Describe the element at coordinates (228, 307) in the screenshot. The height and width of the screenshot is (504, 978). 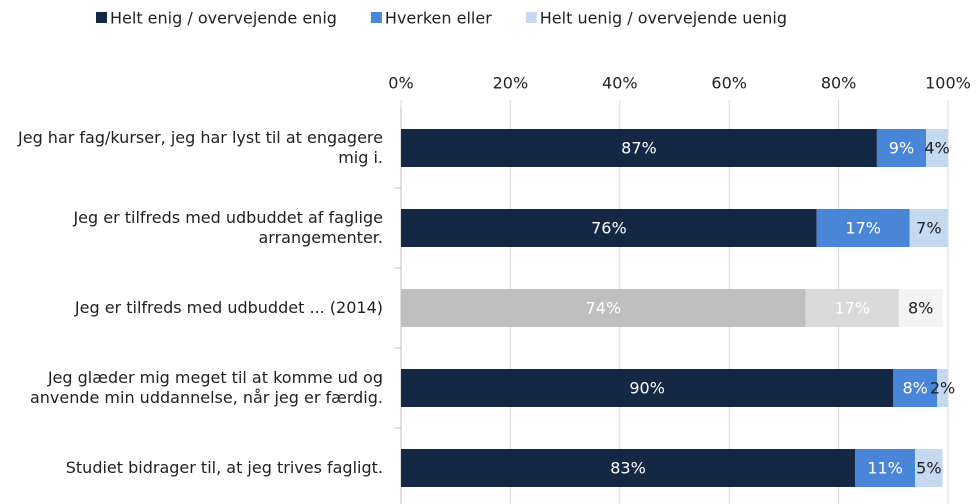
I see `y-tick-label: Jeg er tilfreds med udbuddet ... (2014)` at that location.